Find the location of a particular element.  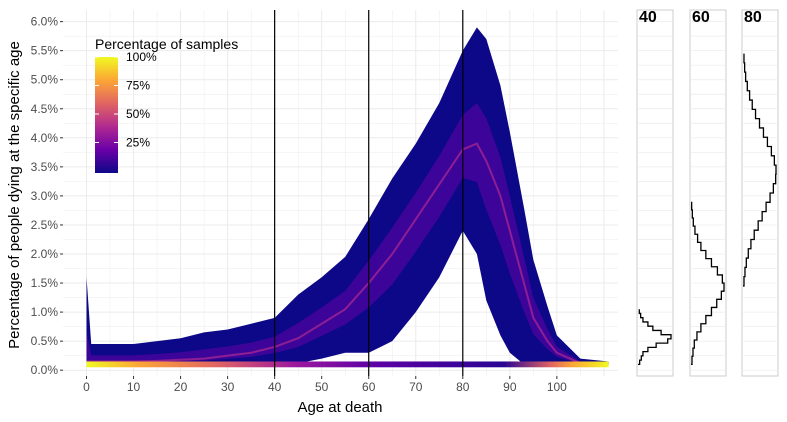

x-tick-label: 40 is located at coordinates (275, 387).